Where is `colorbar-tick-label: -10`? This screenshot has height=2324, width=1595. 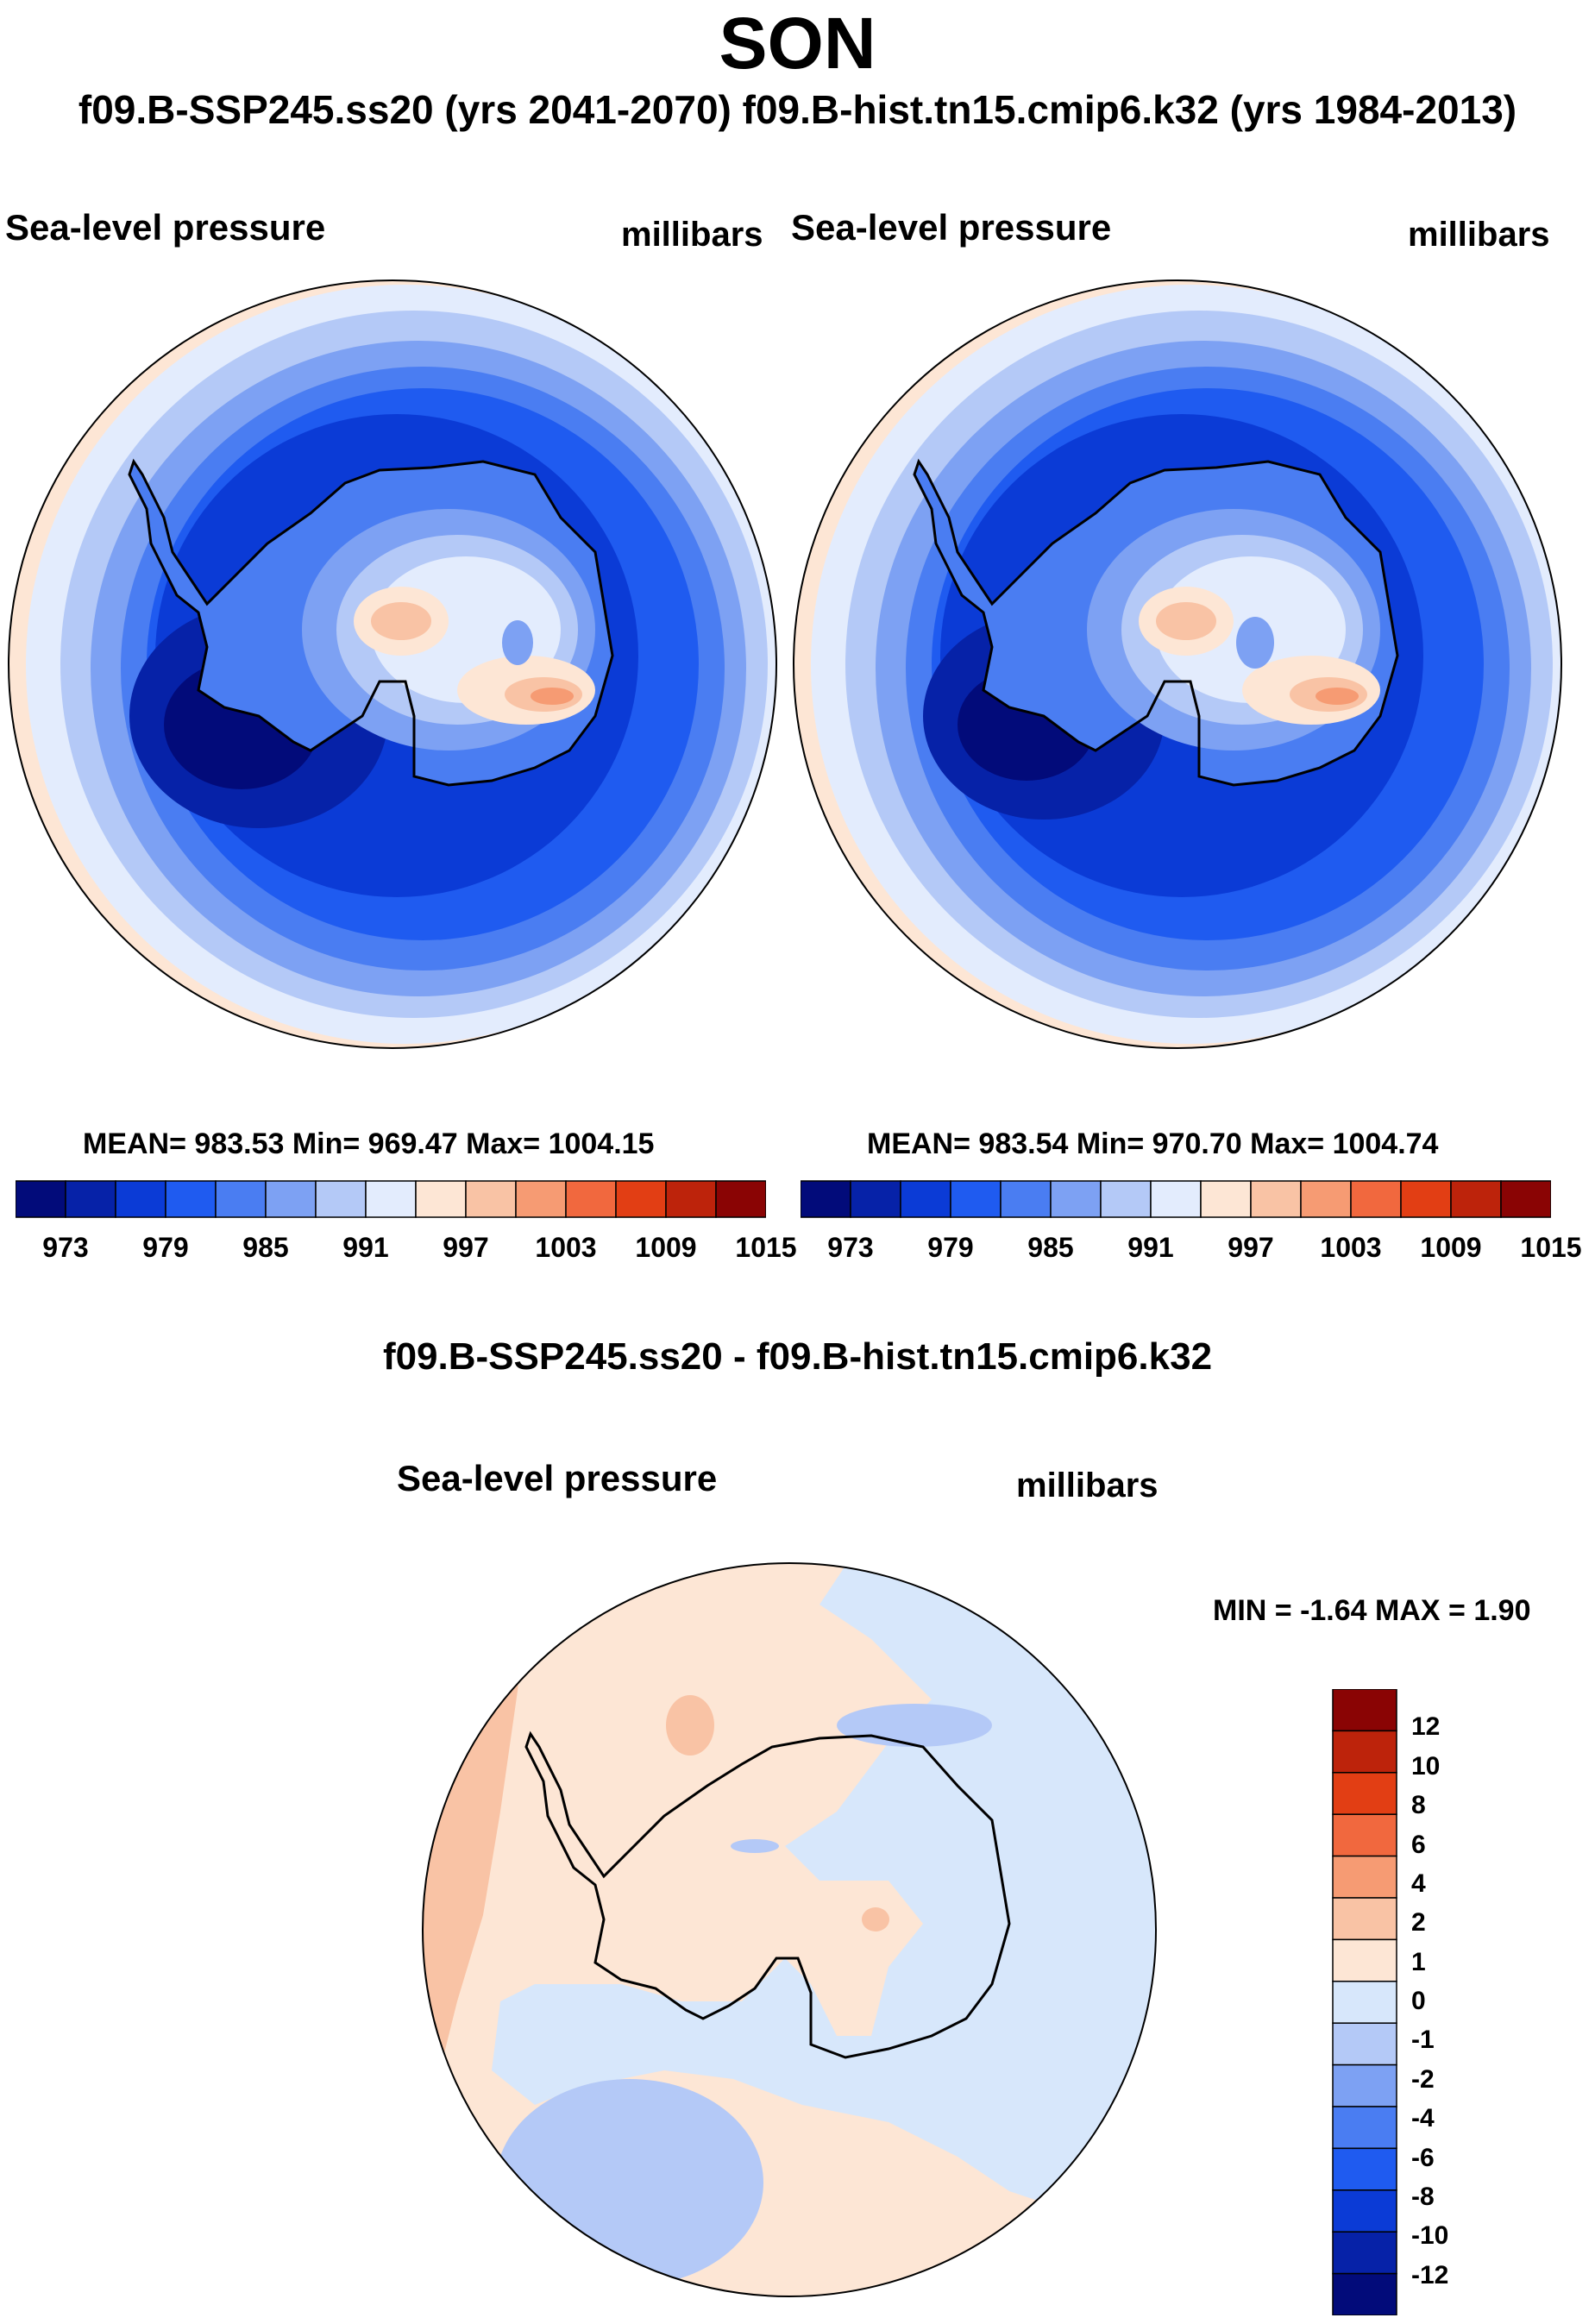
colorbar-tick-label: -10 is located at coordinates (1430, 2236).